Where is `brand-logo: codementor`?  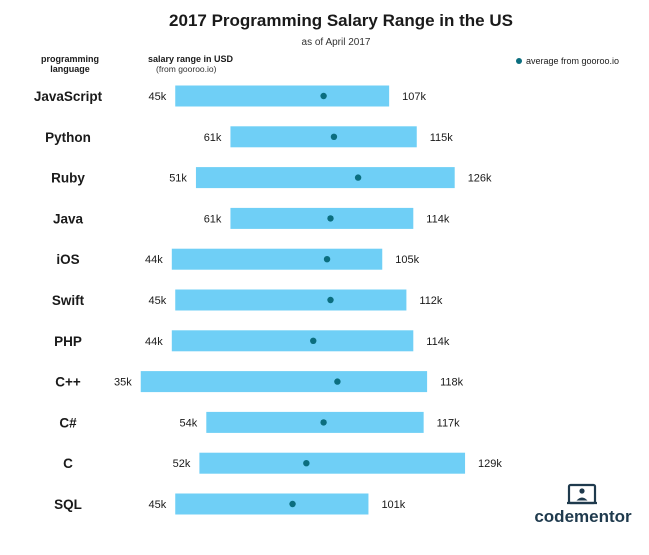
brand-logo: codementor is located at coordinates (583, 504).